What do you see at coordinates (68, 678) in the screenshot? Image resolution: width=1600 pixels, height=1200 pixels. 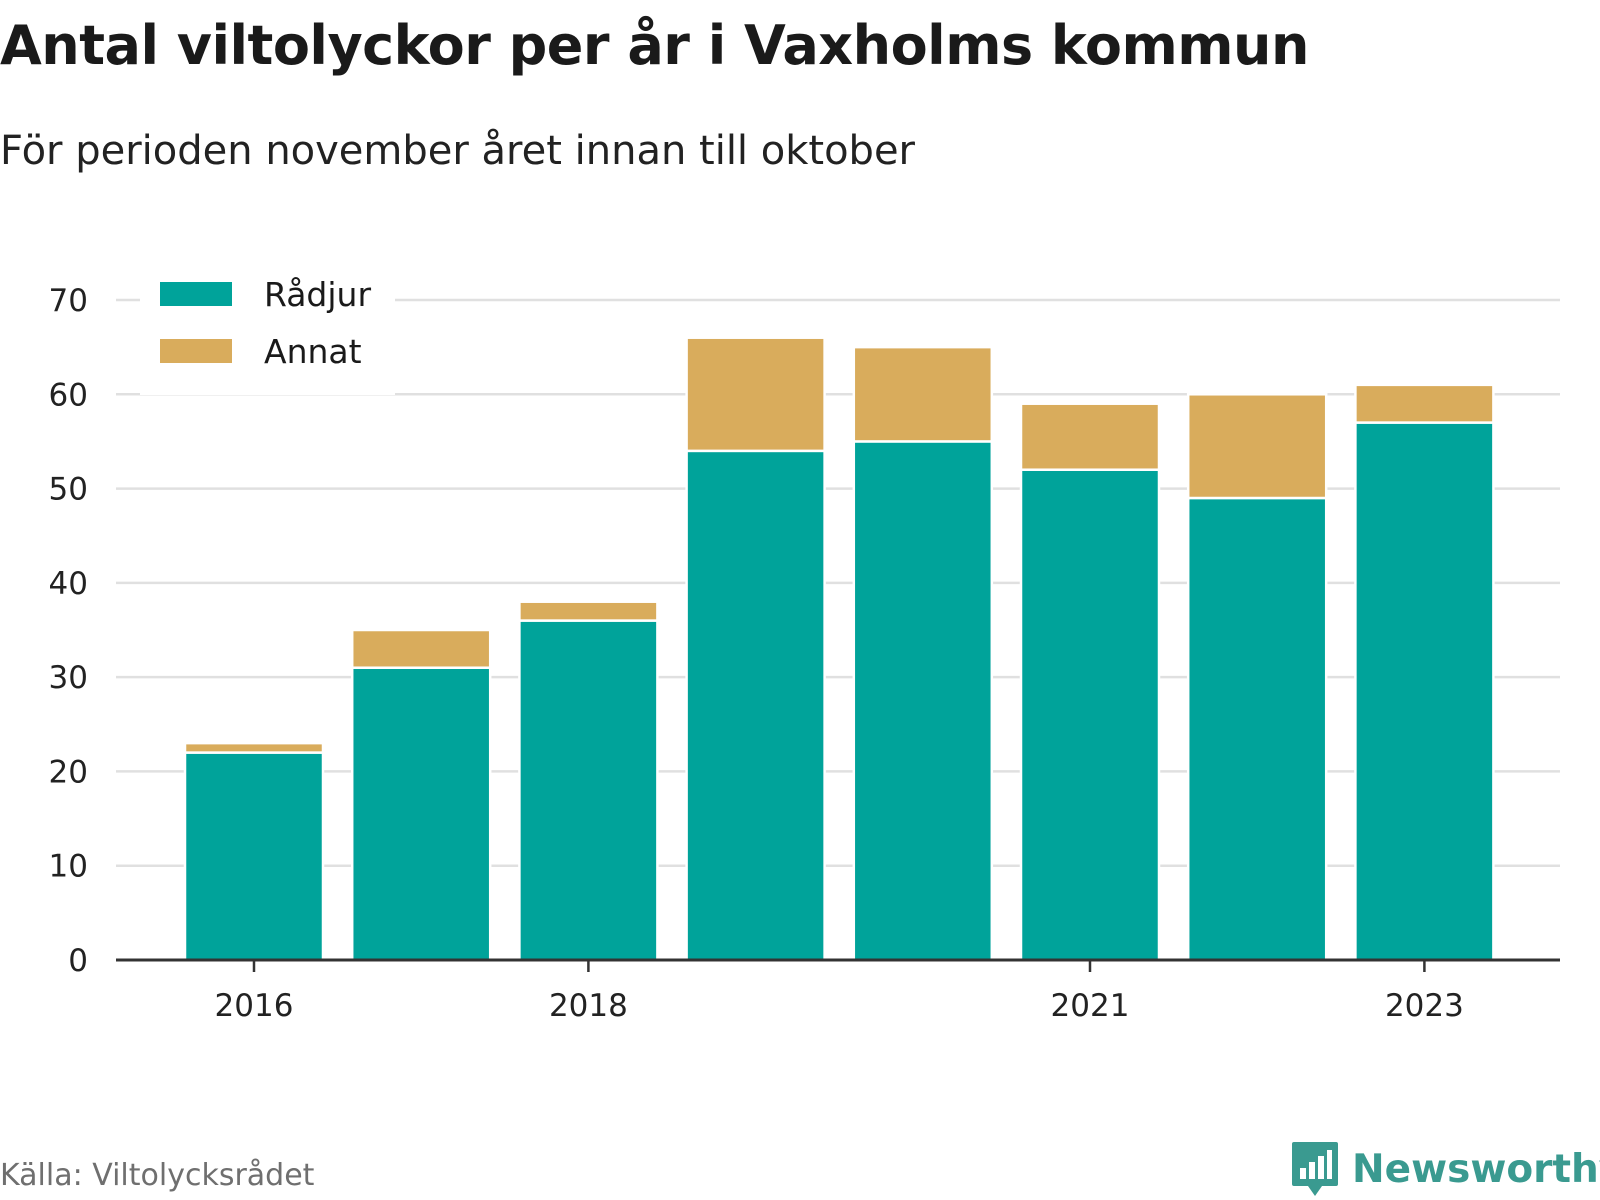 I see `y-tick-label: 30` at bounding box center [68, 678].